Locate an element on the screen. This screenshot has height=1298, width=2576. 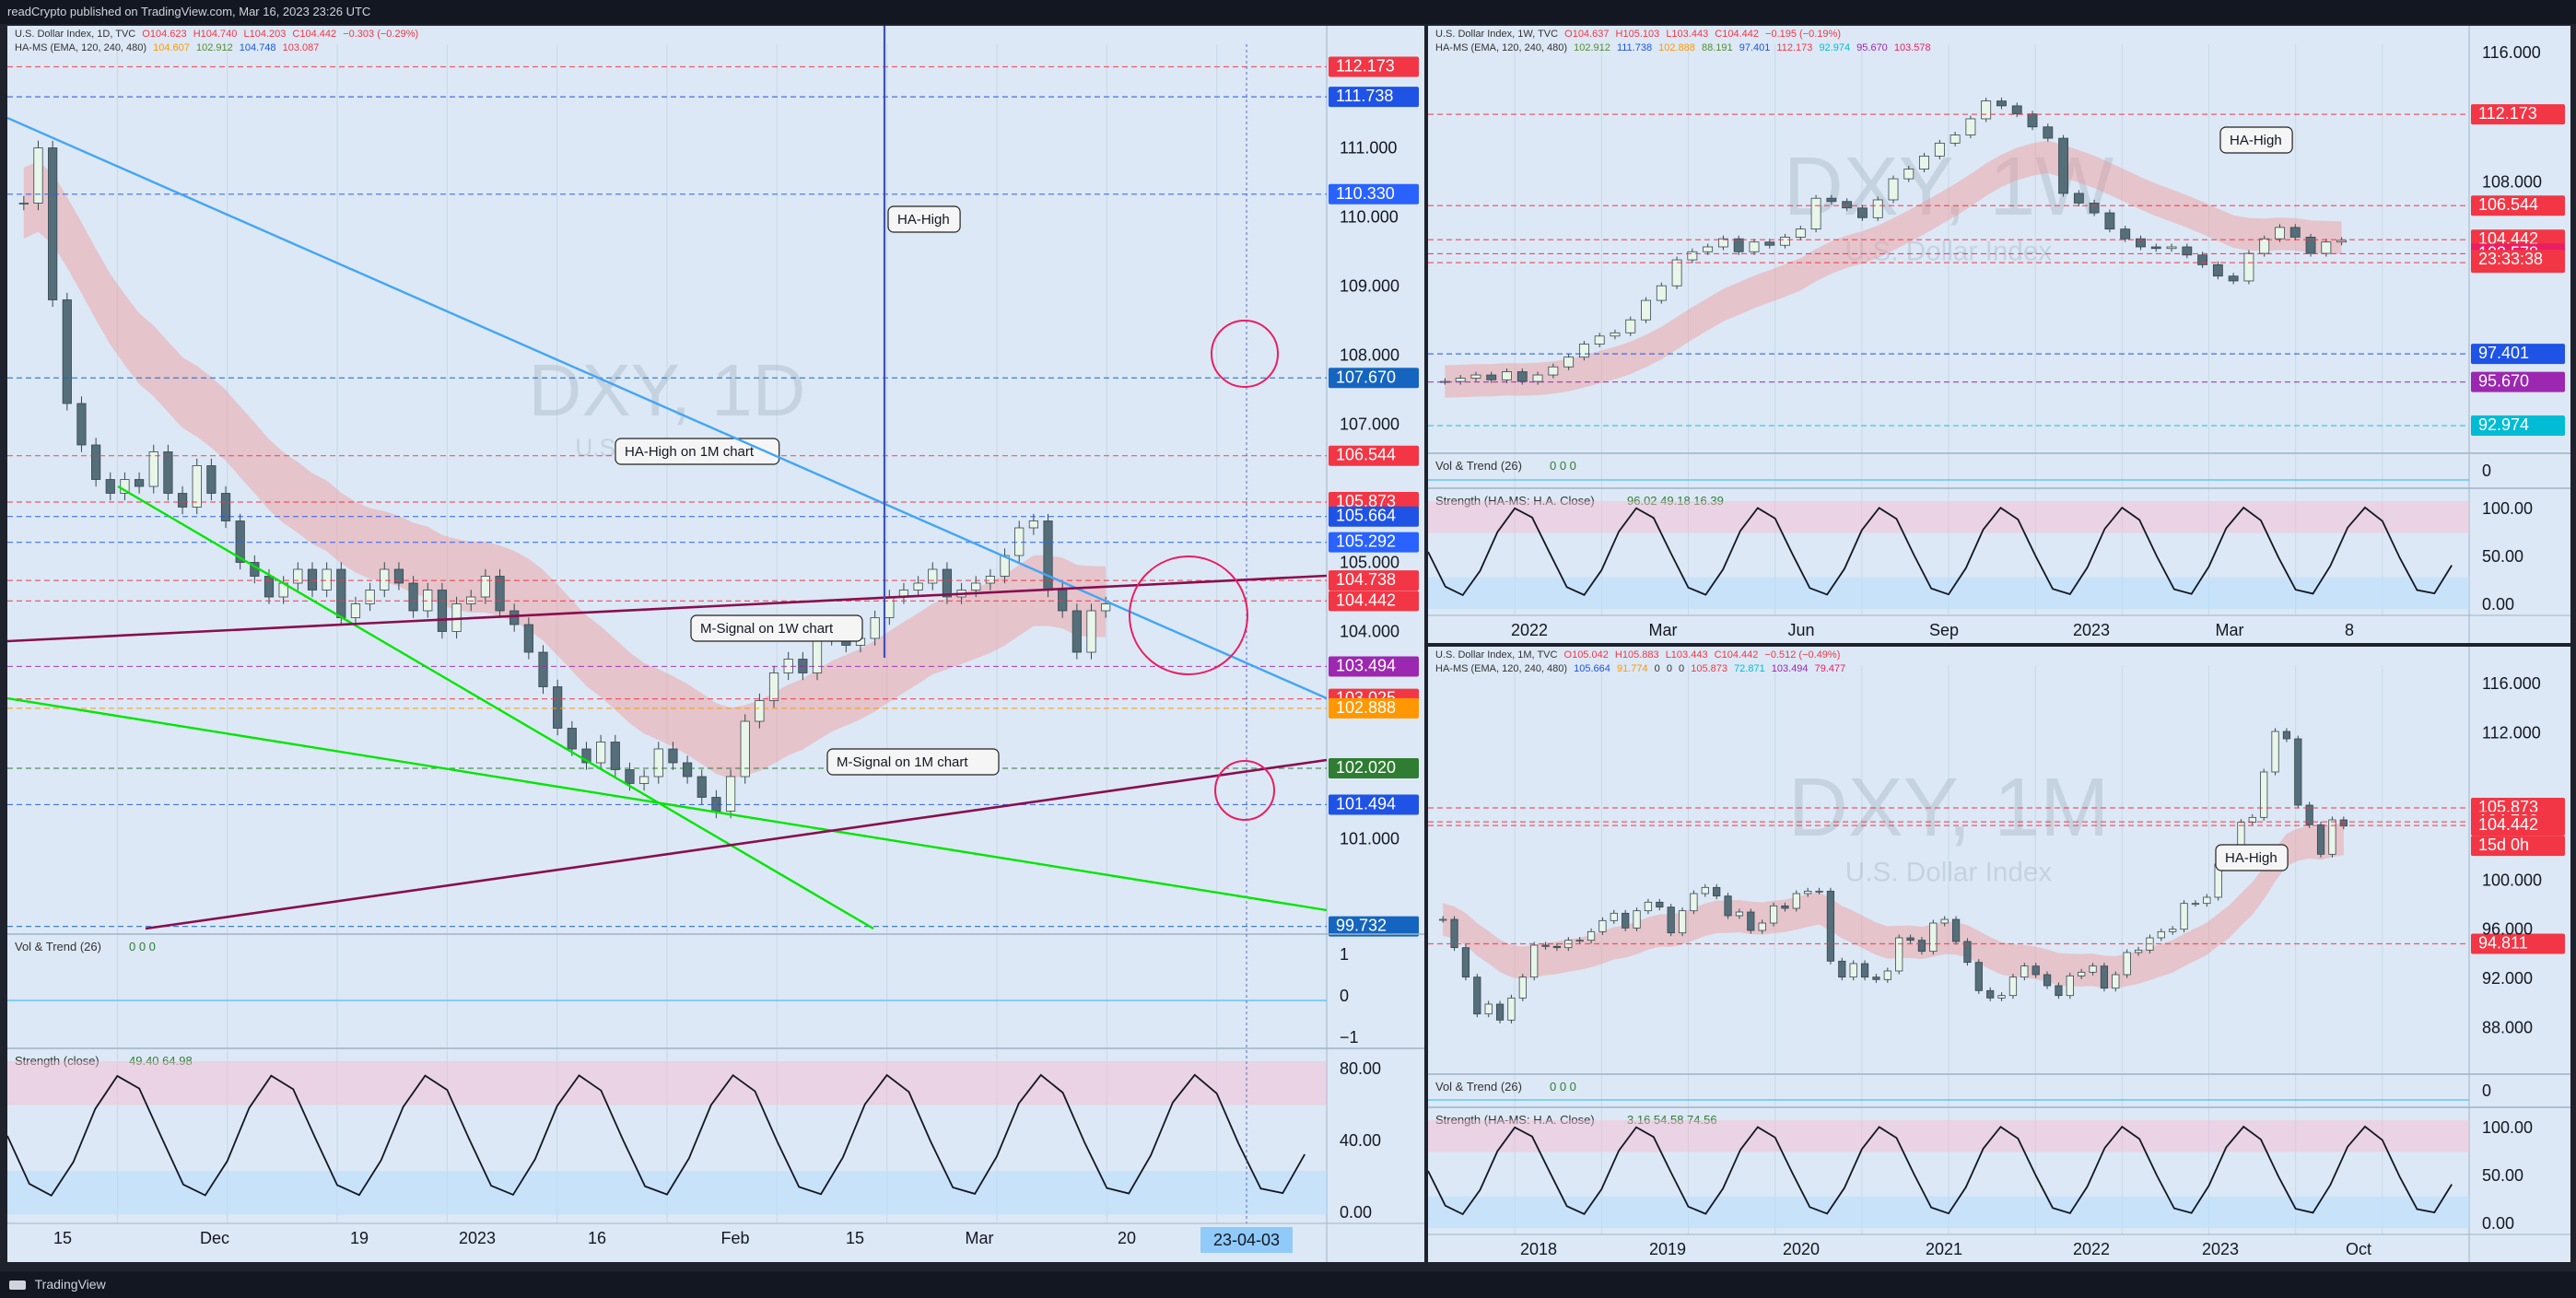
x-tick-label: Oct is located at coordinates (2358, 1249).